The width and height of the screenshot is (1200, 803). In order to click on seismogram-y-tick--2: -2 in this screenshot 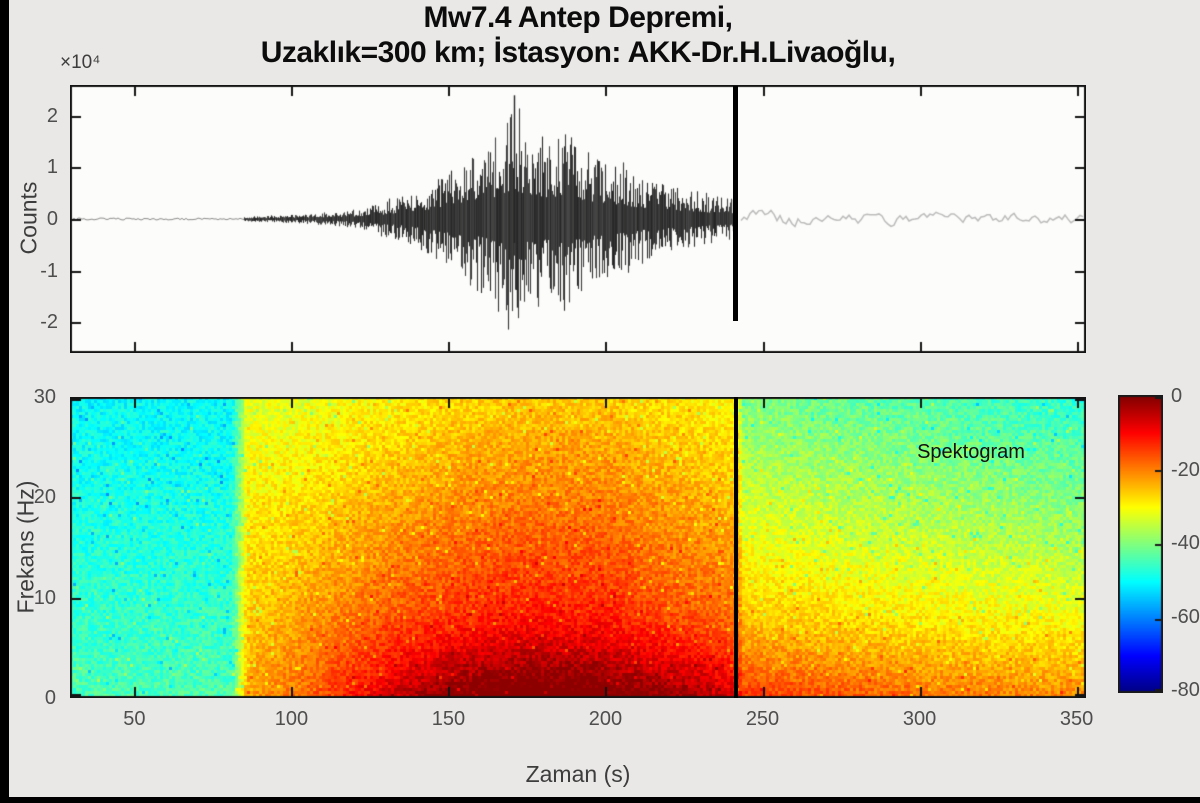, I will do `click(49, 322)`.